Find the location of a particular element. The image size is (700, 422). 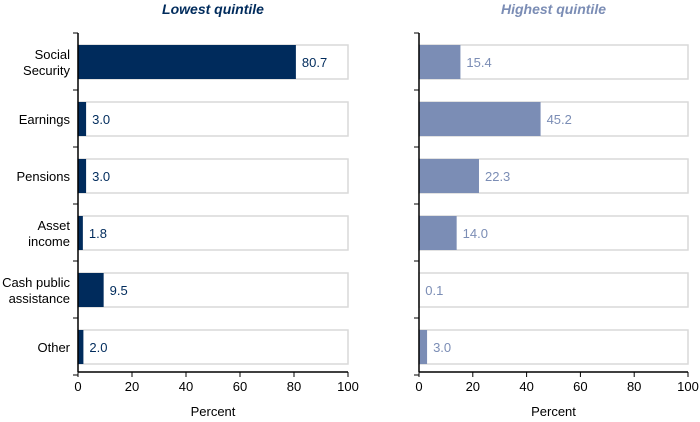

category-label: income is located at coordinates (49, 241).